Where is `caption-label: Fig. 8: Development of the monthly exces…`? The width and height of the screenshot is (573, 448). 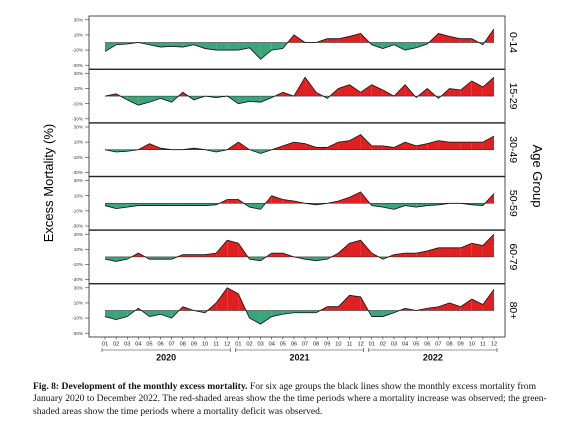 caption-label: Fig. 8: Development of the monthly exces… is located at coordinates (140, 386).